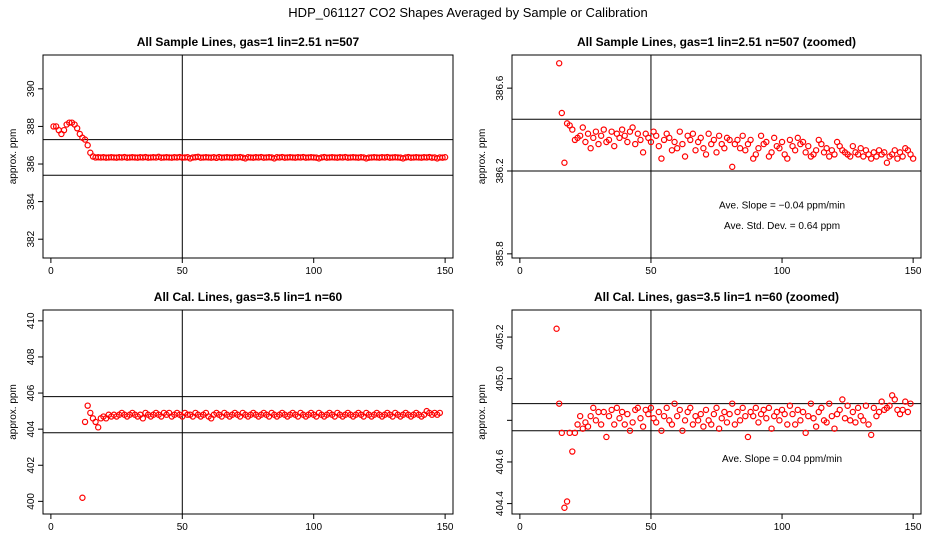  I want to click on y-tick-label: 402, so click(31, 464).